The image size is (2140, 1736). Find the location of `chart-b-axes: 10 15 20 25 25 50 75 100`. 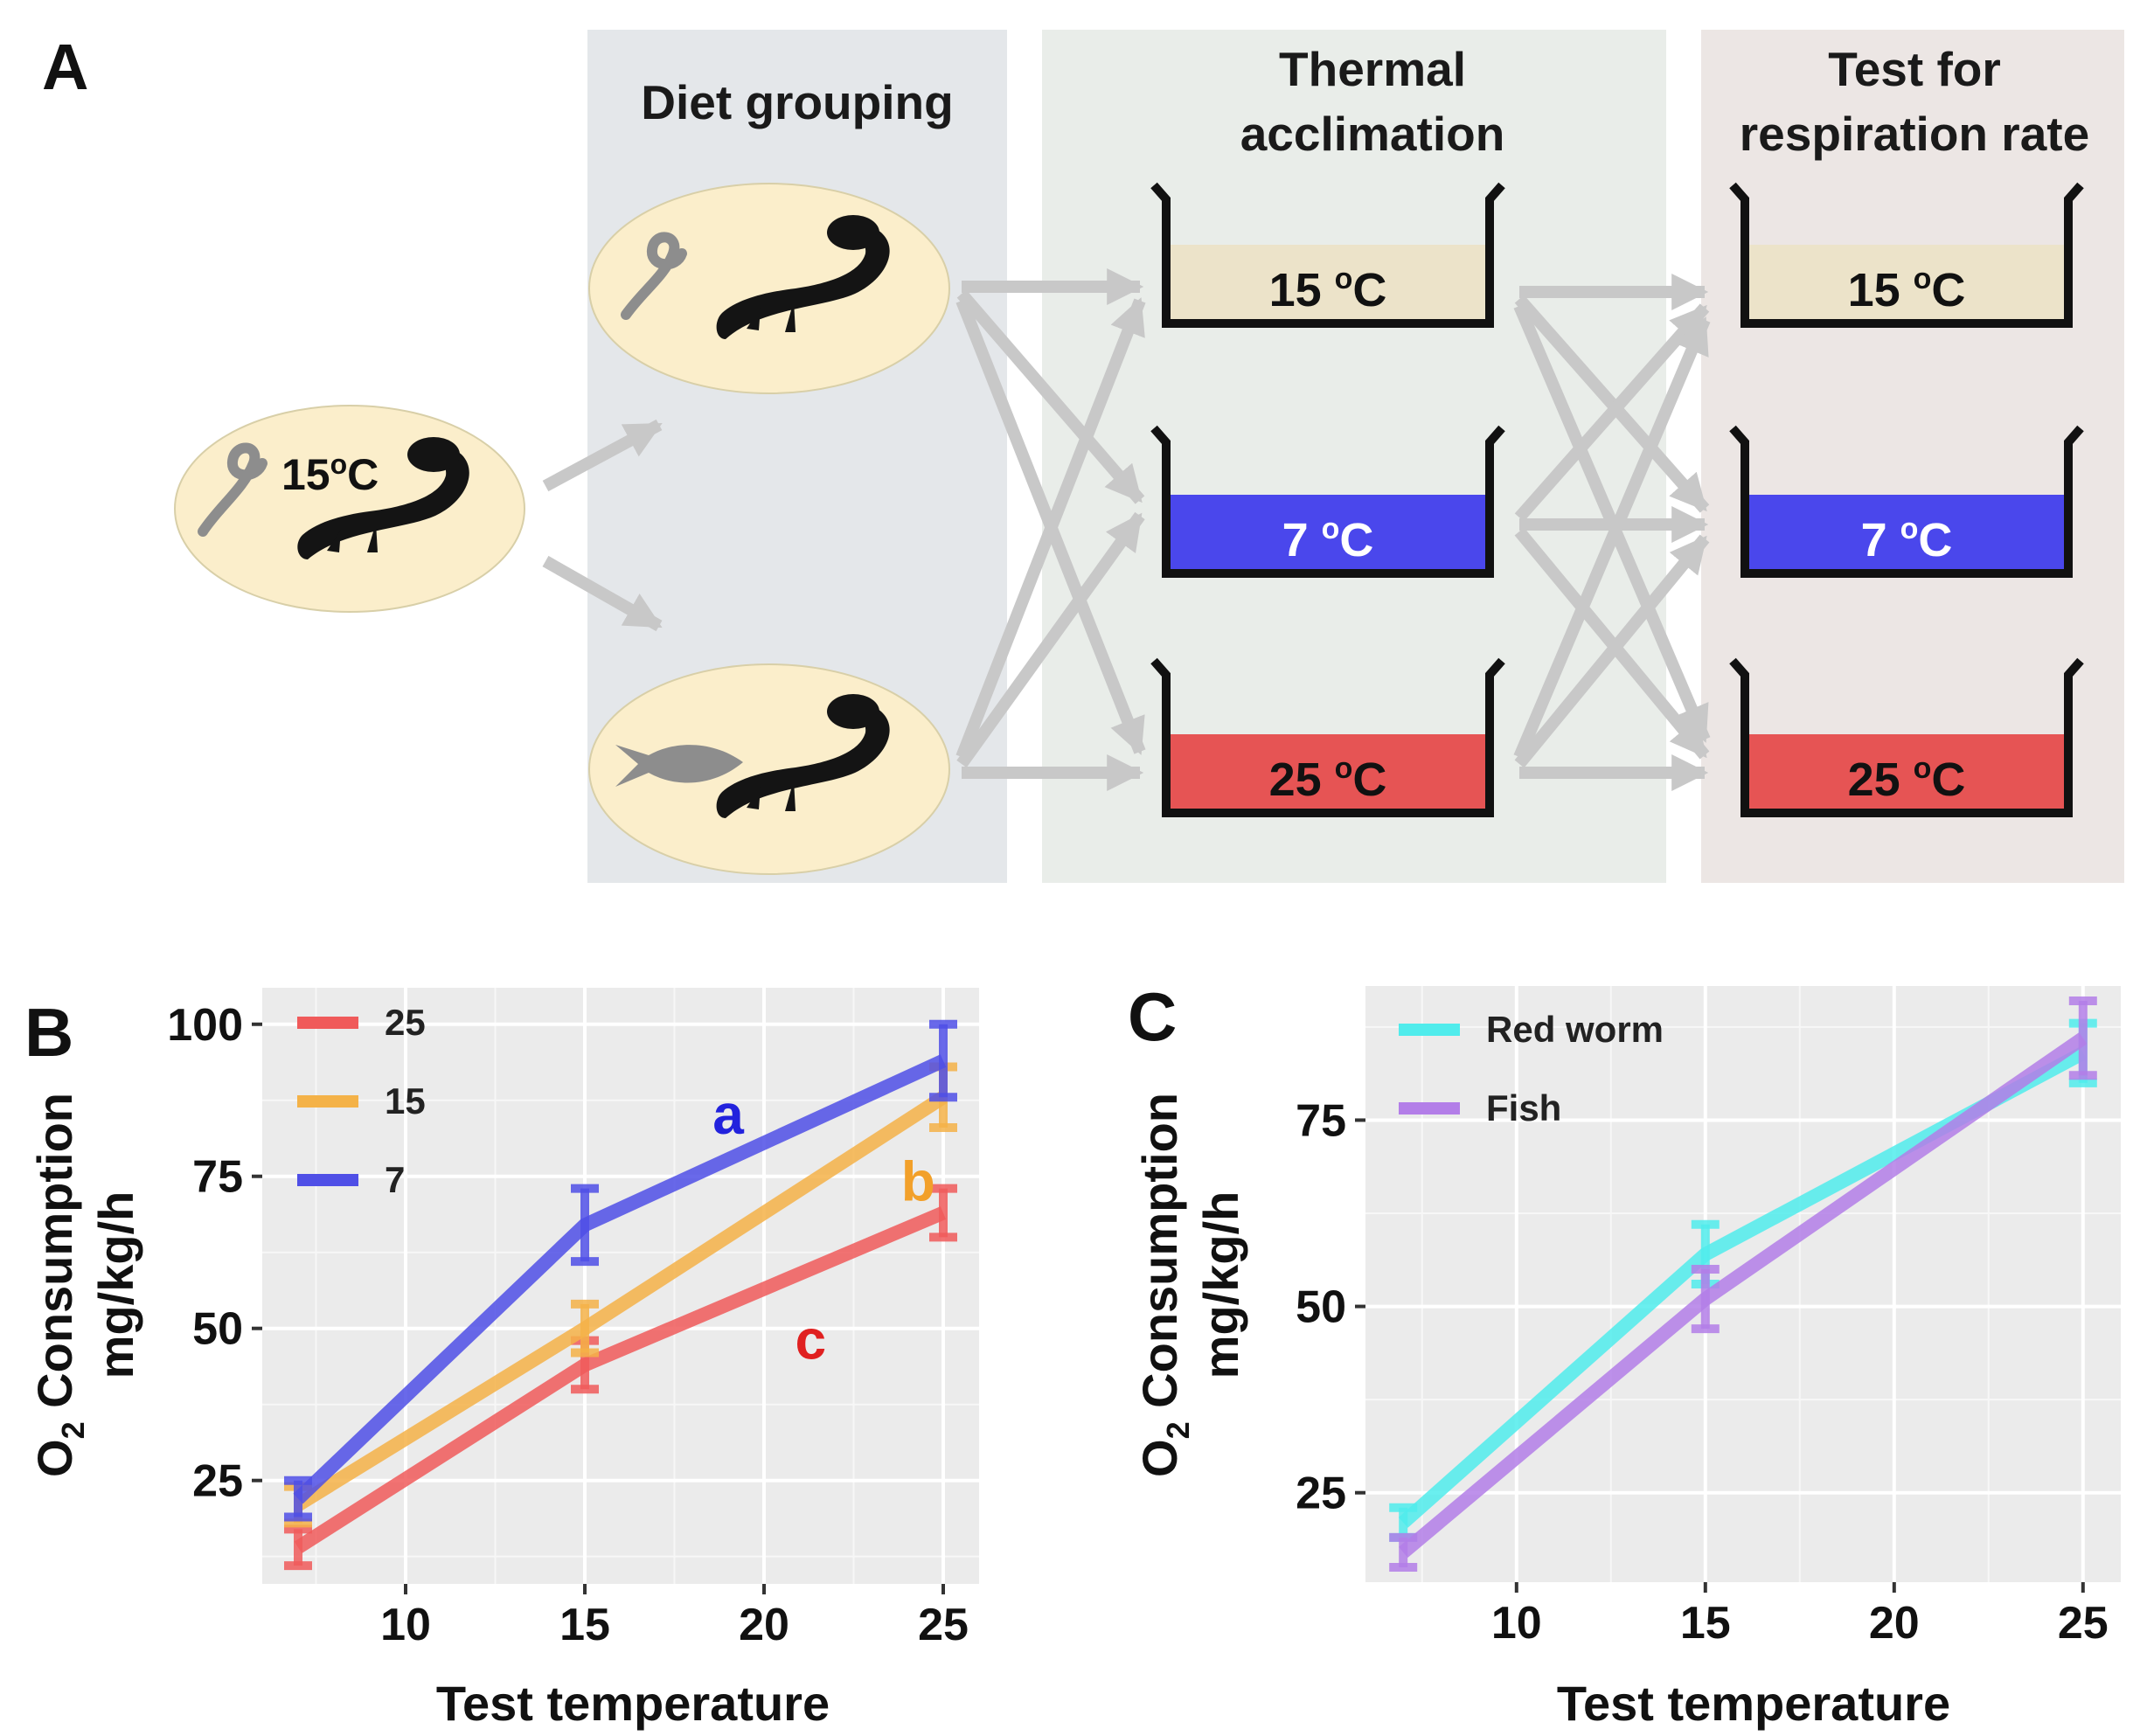

chart-b-axes: 10 15 20 25 25 50 75 100 is located at coordinates (568, 1325).